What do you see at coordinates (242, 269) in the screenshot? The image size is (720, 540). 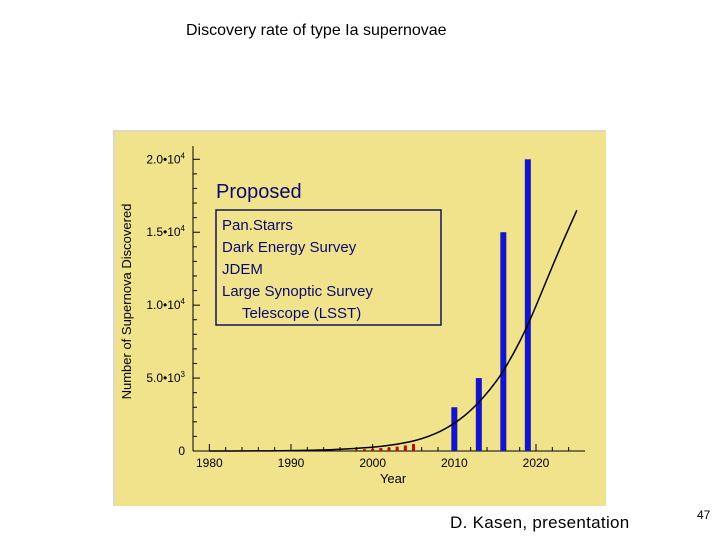 I see `legend-item: JDEM` at bounding box center [242, 269].